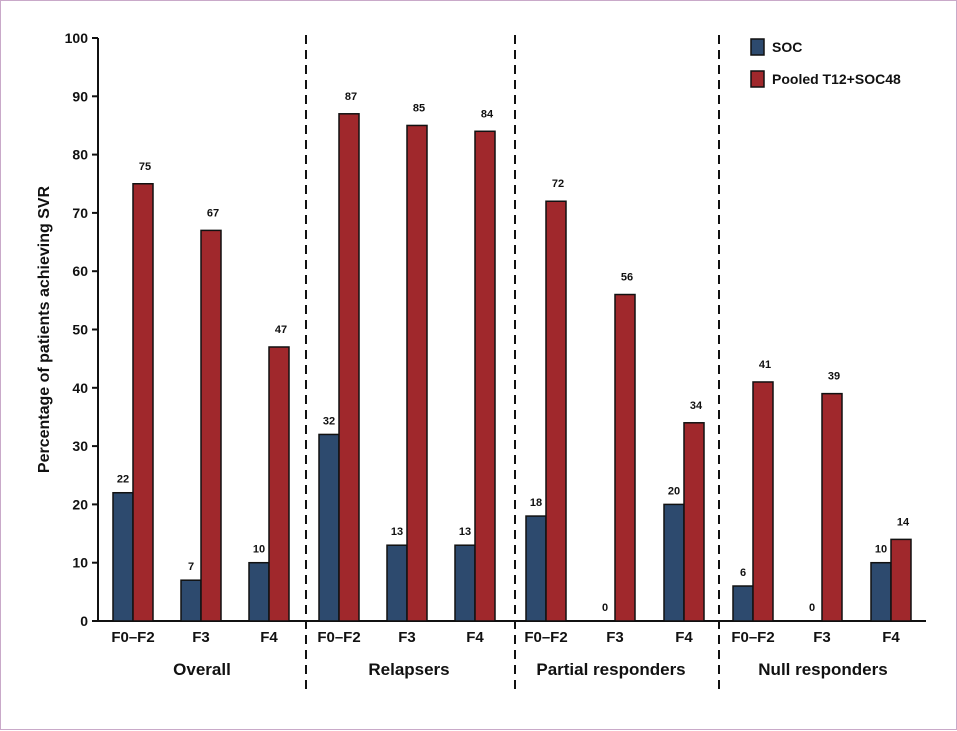 The image size is (957, 731). Describe the element at coordinates (329, 421) in the screenshot. I see `soc-value-label: 32` at that location.